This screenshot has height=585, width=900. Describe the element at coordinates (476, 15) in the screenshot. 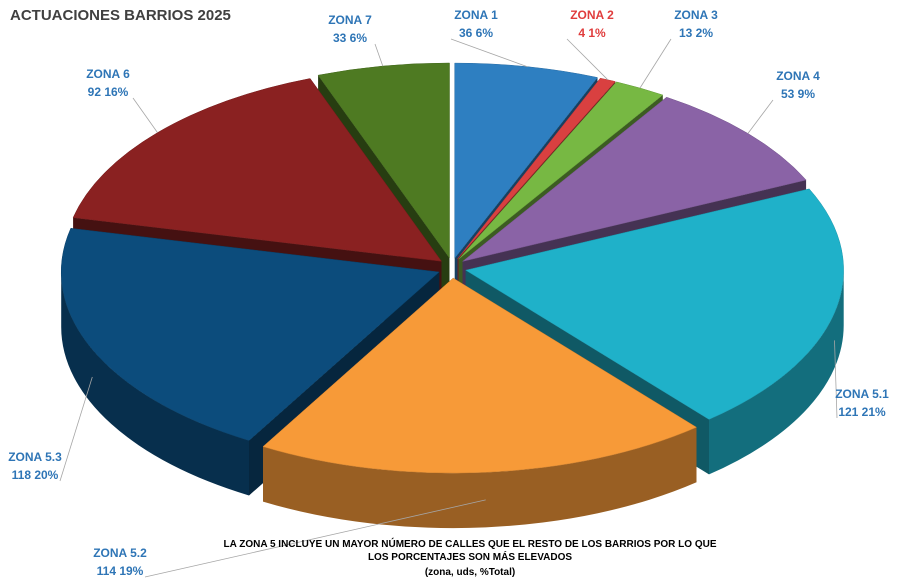

I see `category-label: ZONA 1` at that location.